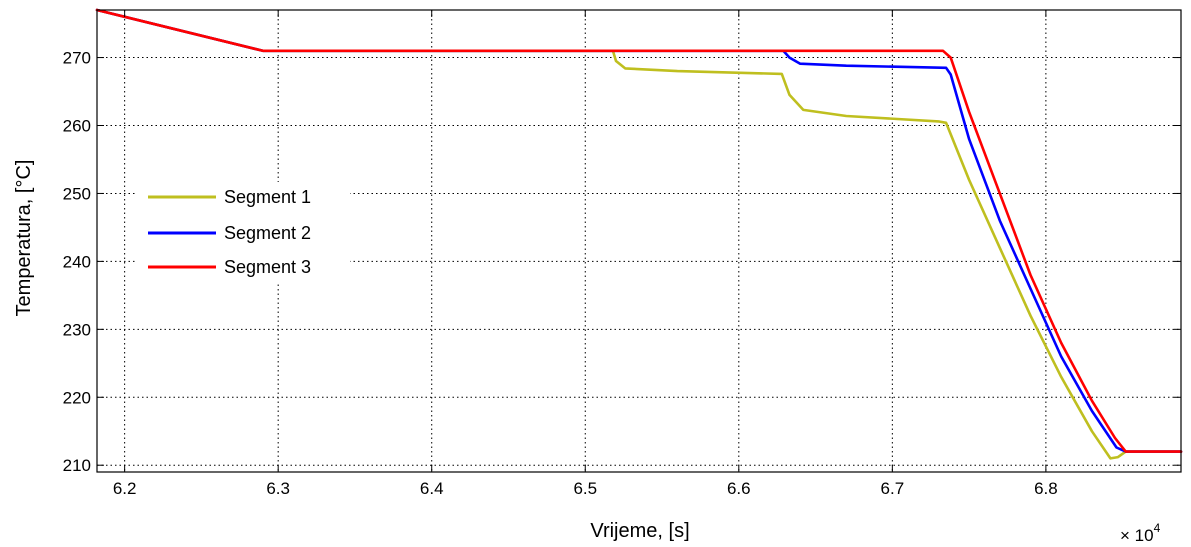 The width and height of the screenshot is (1191, 547). I want to click on y-axis-label: Temperatura, [°C], so click(24, 238).